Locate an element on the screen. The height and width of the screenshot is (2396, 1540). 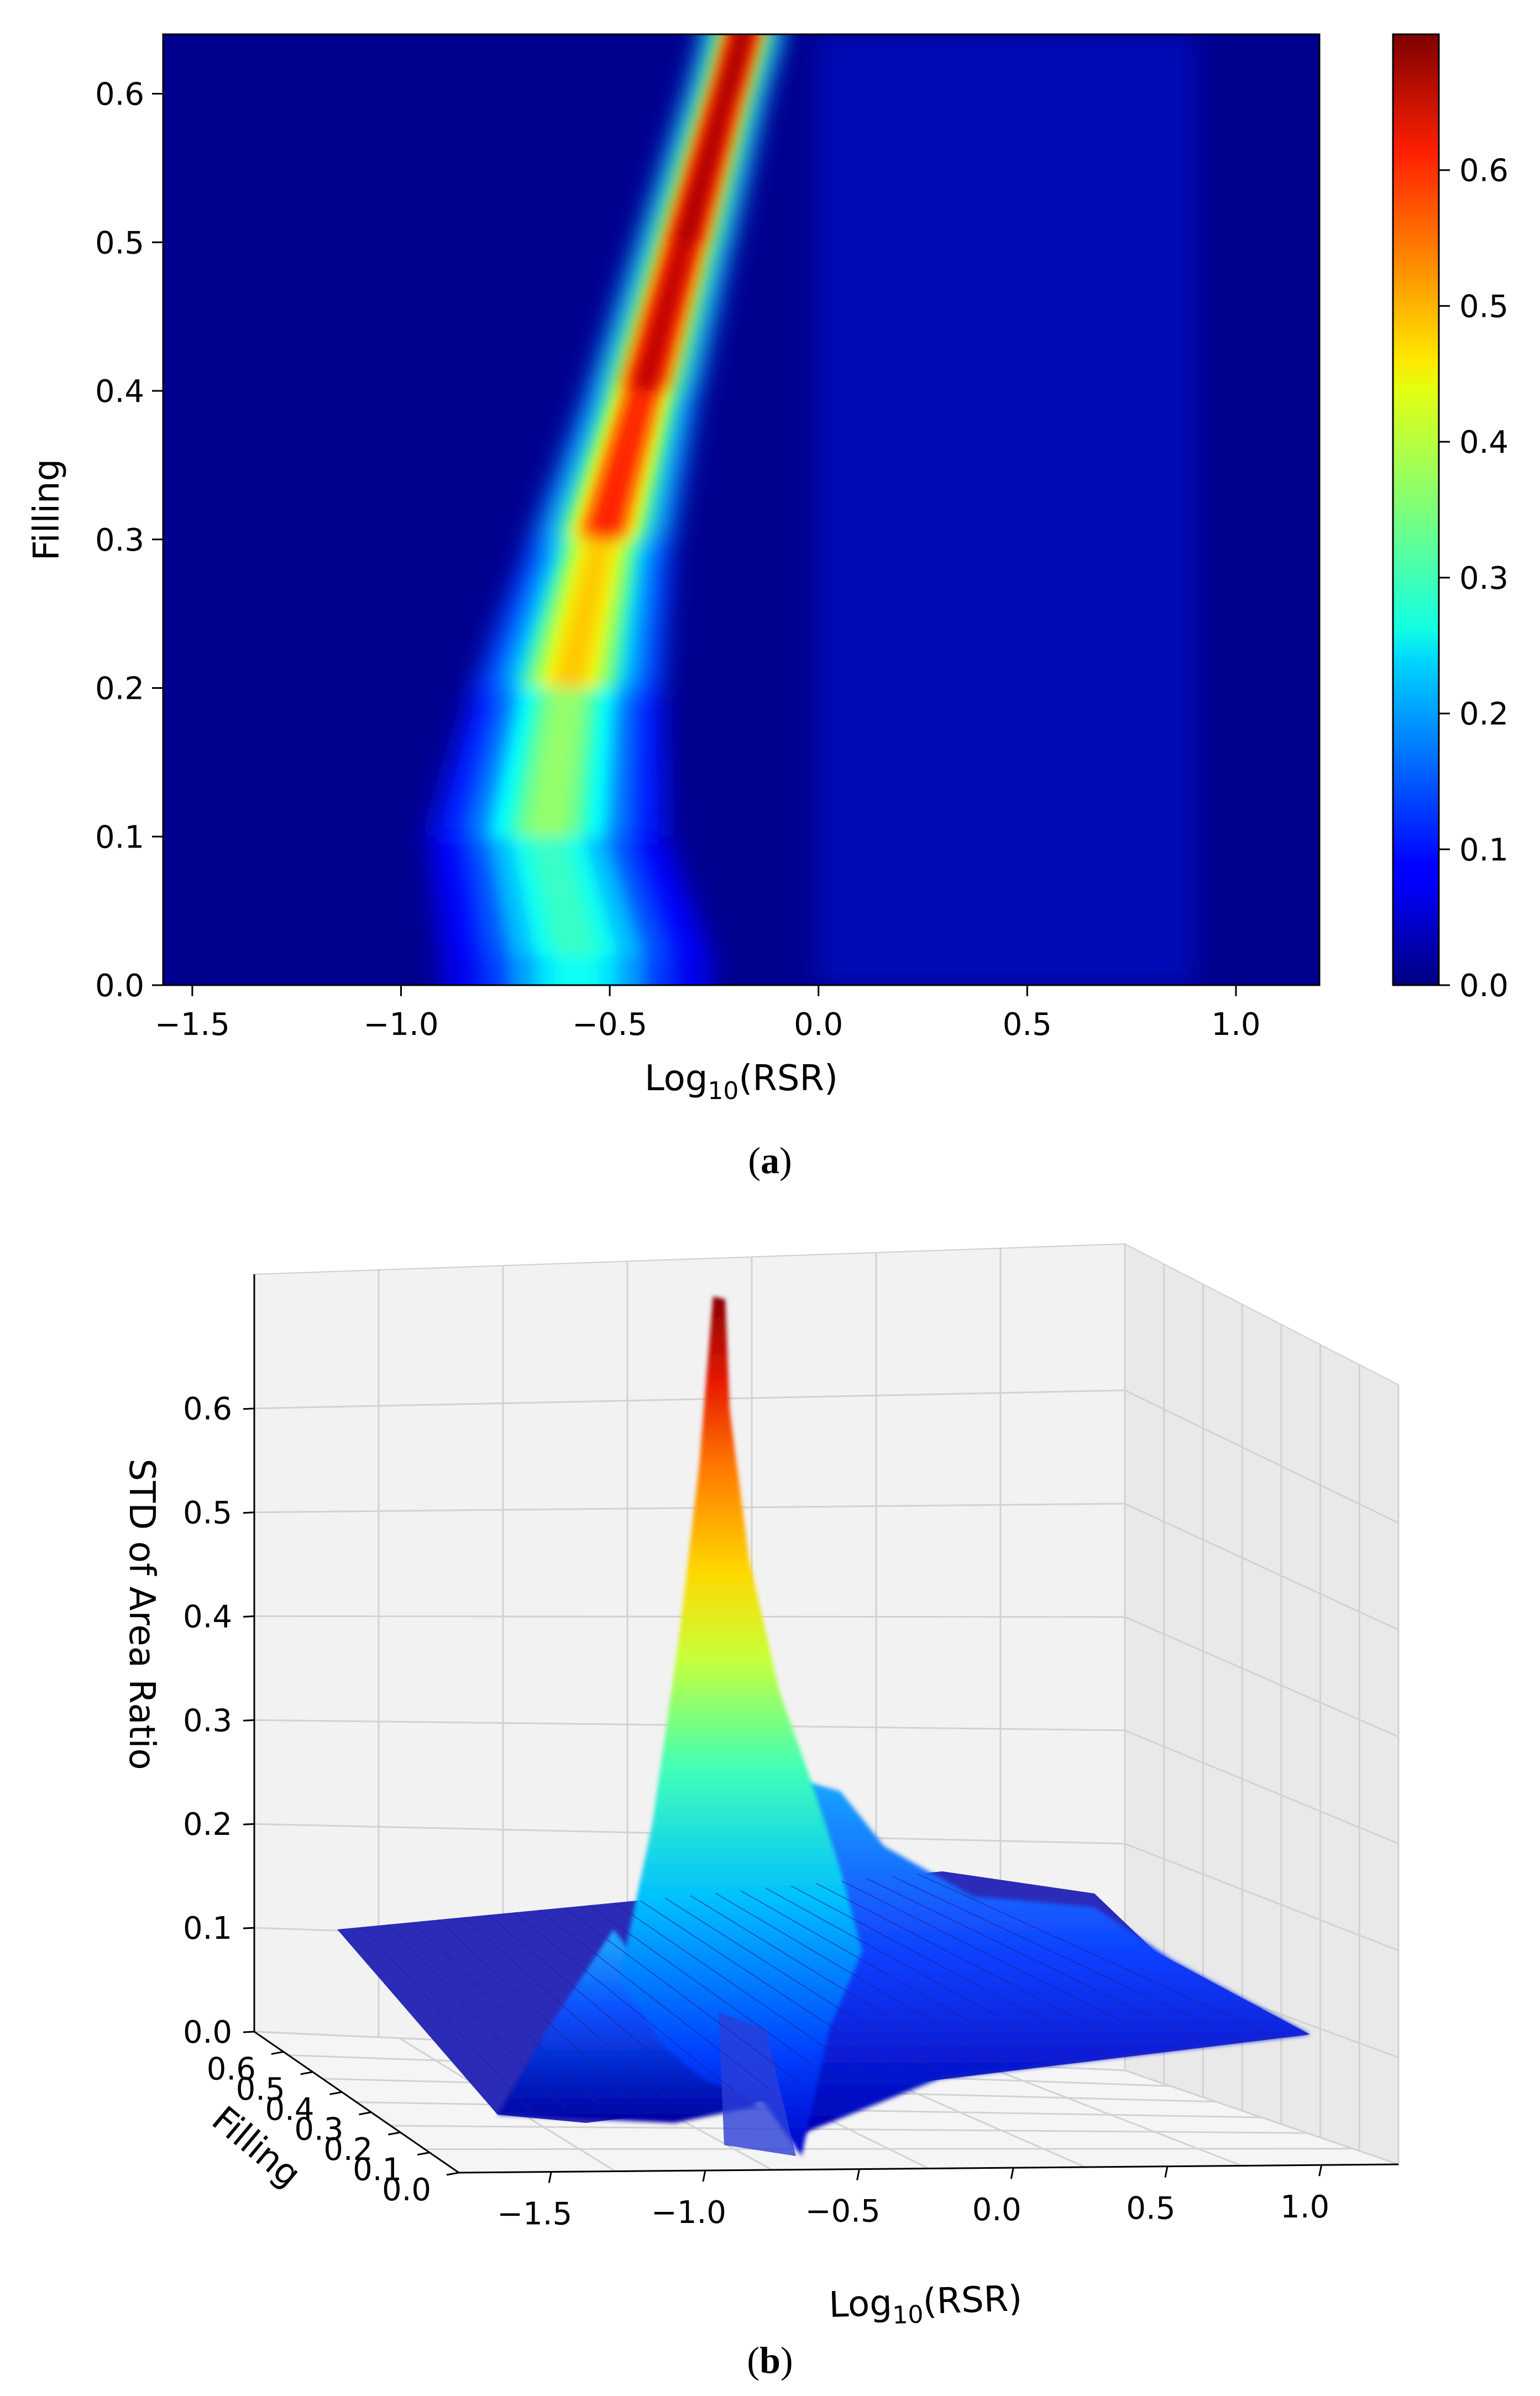
panel-label-b: (b) is located at coordinates (770, 2360).